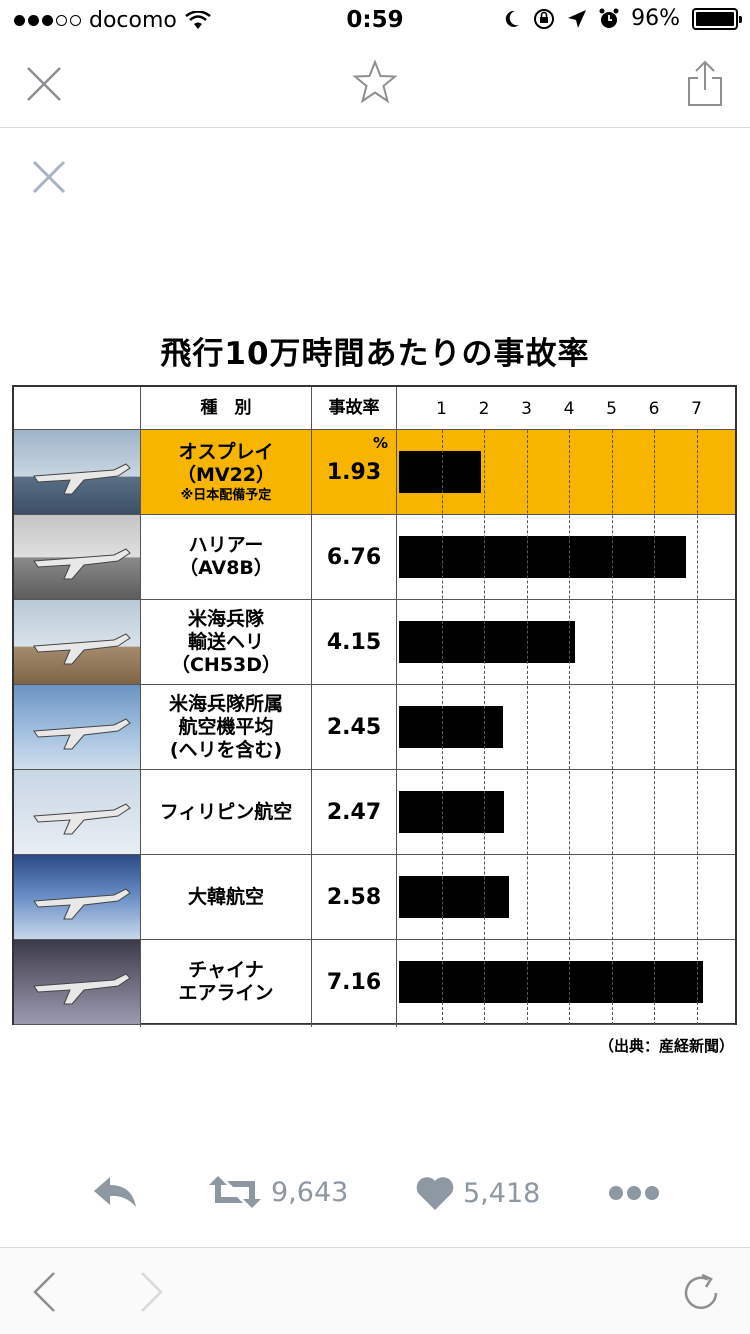 The width and height of the screenshot is (750, 1334). What do you see at coordinates (47, 20) in the screenshot?
I see `signal-strength-icon` at bounding box center [47, 20].